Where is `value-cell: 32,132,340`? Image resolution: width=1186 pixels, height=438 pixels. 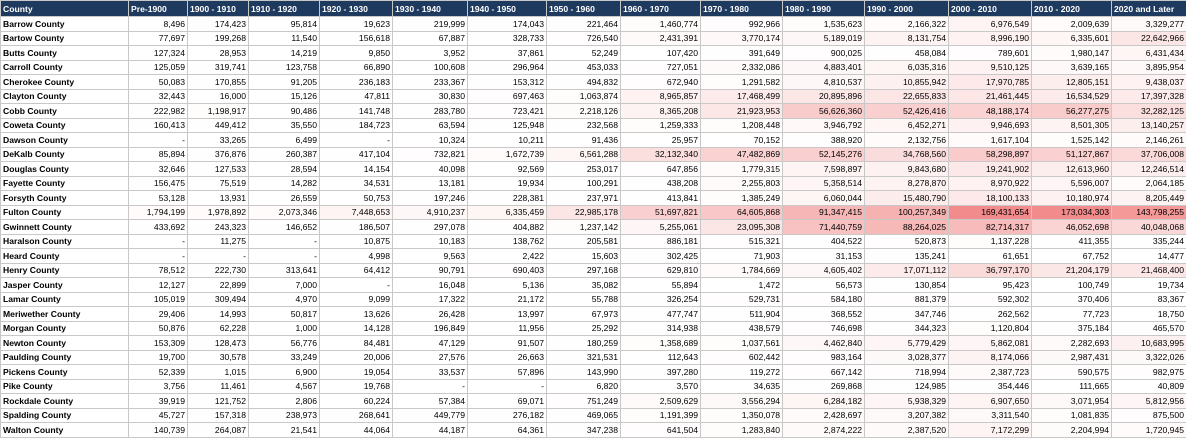 value-cell: 32,132,340 is located at coordinates (660, 154).